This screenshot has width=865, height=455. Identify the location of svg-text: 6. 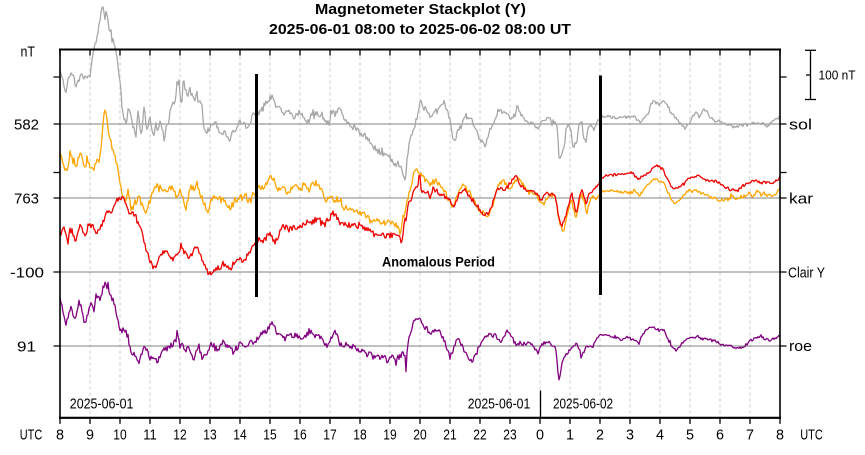
(720, 436).